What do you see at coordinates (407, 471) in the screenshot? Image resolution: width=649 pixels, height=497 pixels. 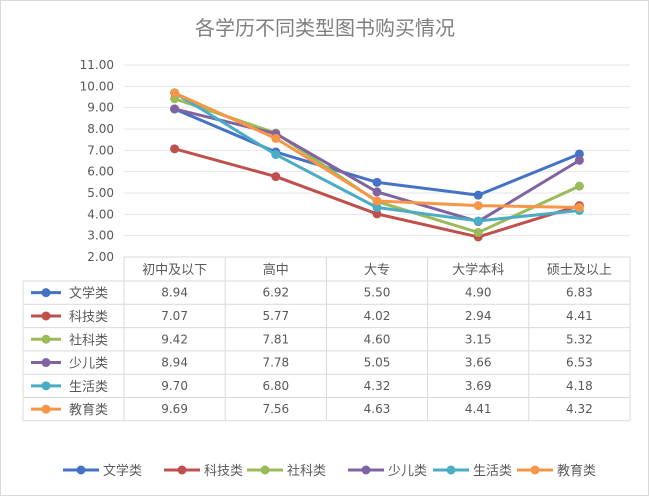 I see `legend-label: 少儿类` at bounding box center [407, 471].